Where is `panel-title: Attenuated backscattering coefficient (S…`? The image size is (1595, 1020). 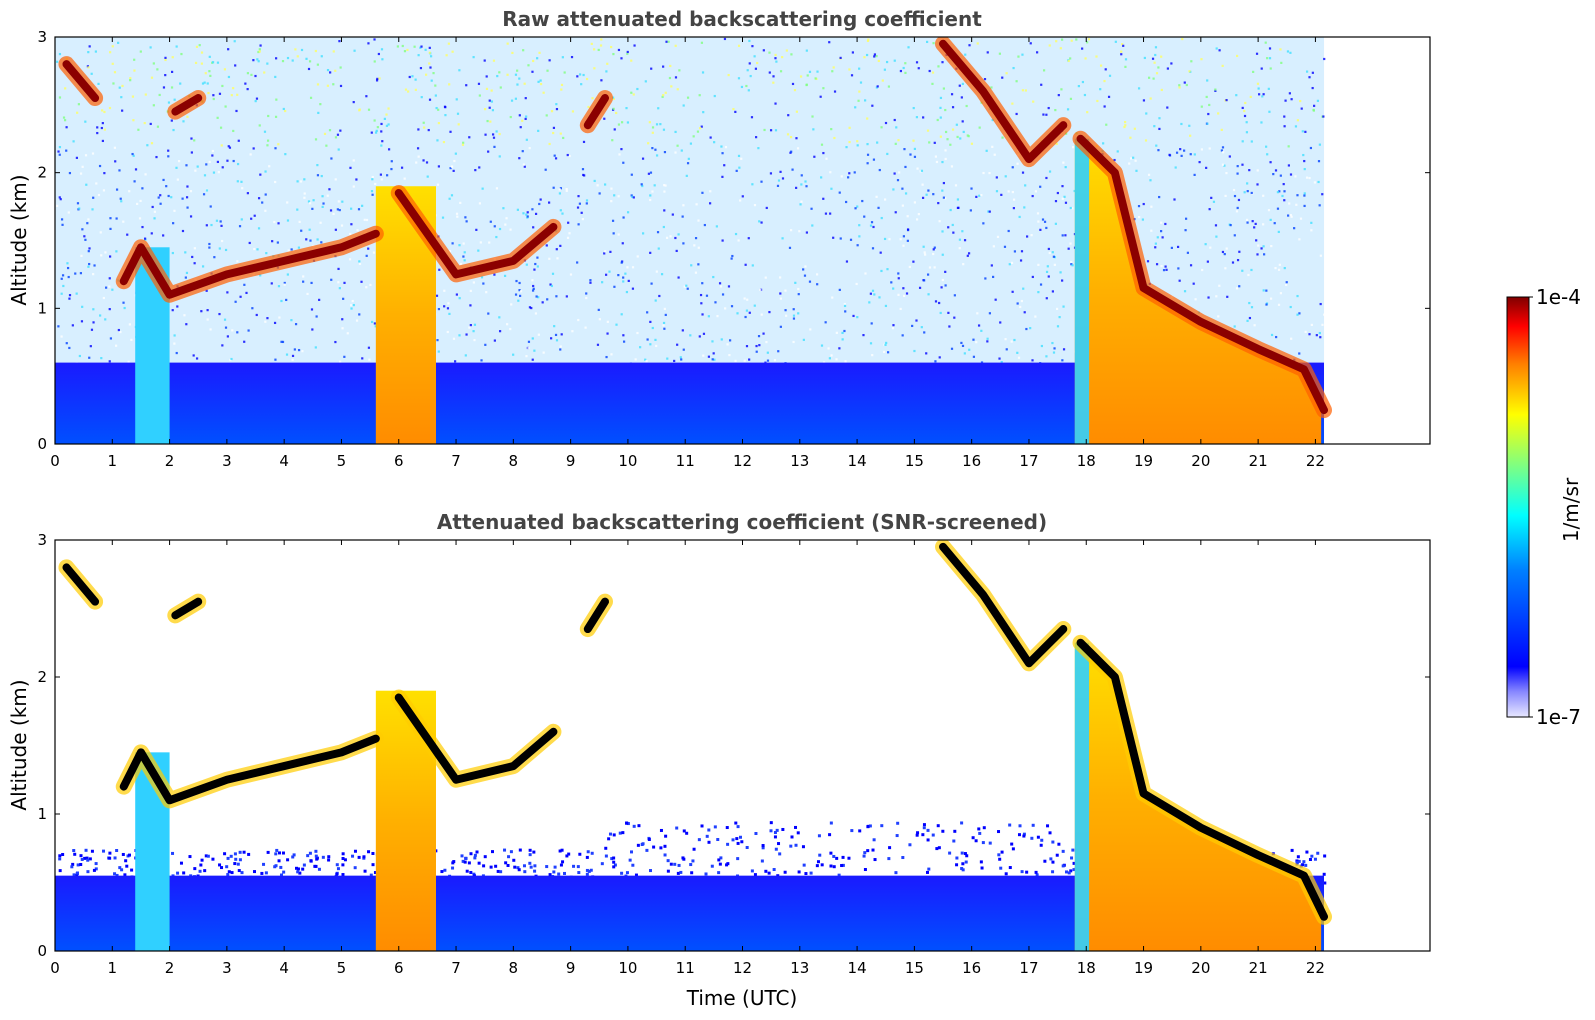
panel-title: Attenuated backscattering coefficient (S… is located at coordinates (742, 522).